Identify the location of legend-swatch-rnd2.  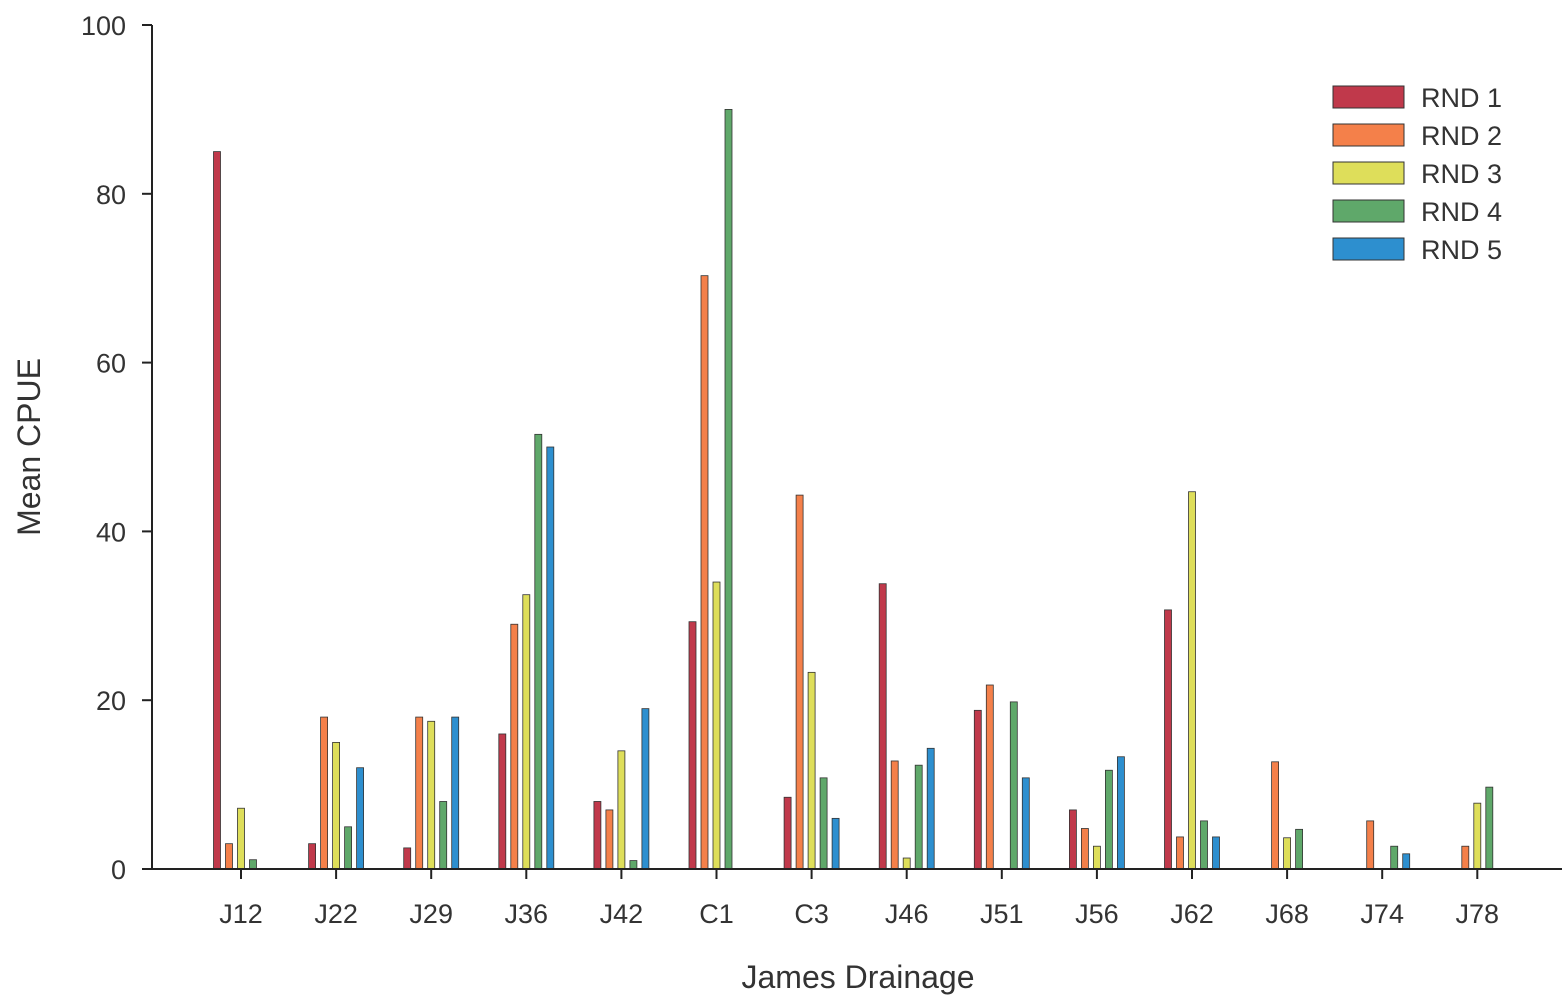
(1368, 135).